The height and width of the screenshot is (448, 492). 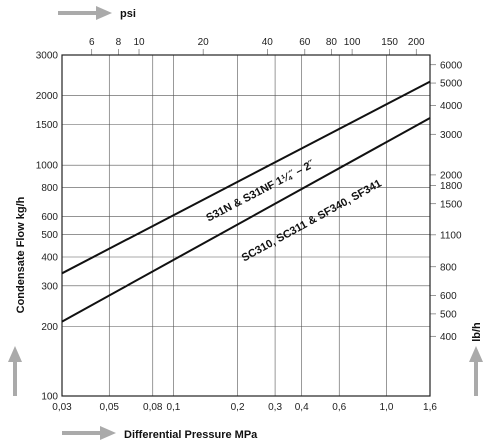 What do you see at coordinates (448, 267) in the screenshot?
I see `y-right-tick-label: 800` at bounding box center [448, 267].